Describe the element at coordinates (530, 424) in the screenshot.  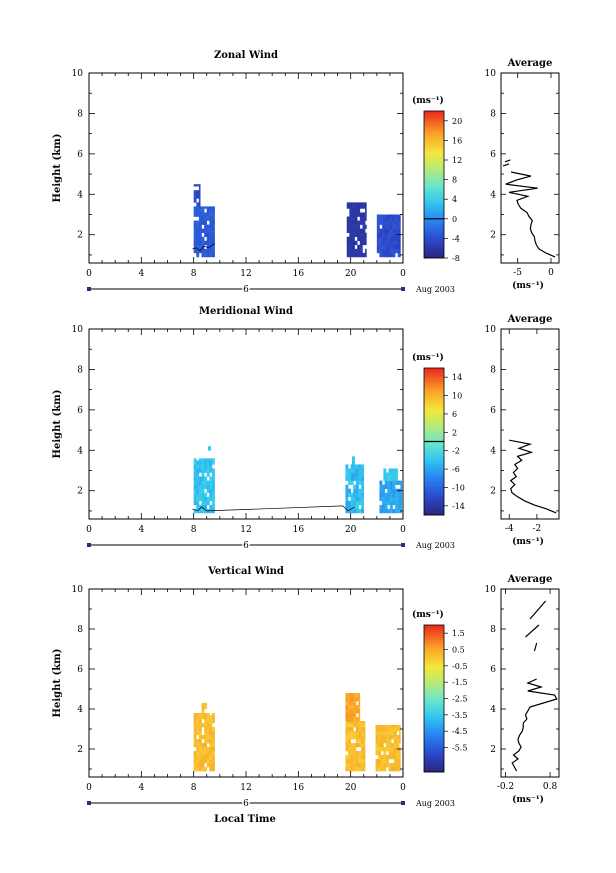
I see `average-frame` at that location.